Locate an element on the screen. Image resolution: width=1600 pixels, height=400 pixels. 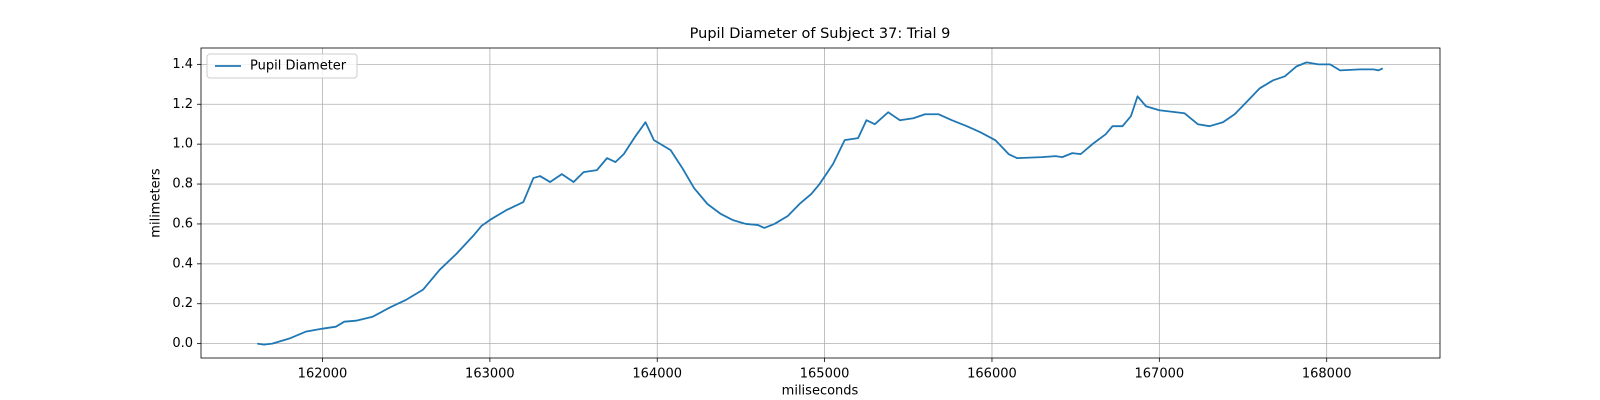
y-tick-label: 0.0 is located at coordinates (182, 343).